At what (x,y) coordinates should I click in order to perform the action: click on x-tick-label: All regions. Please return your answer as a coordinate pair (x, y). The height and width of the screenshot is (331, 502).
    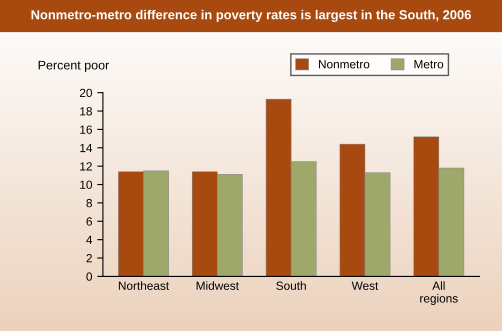
    Looking at the image, I should click on (439, 293).